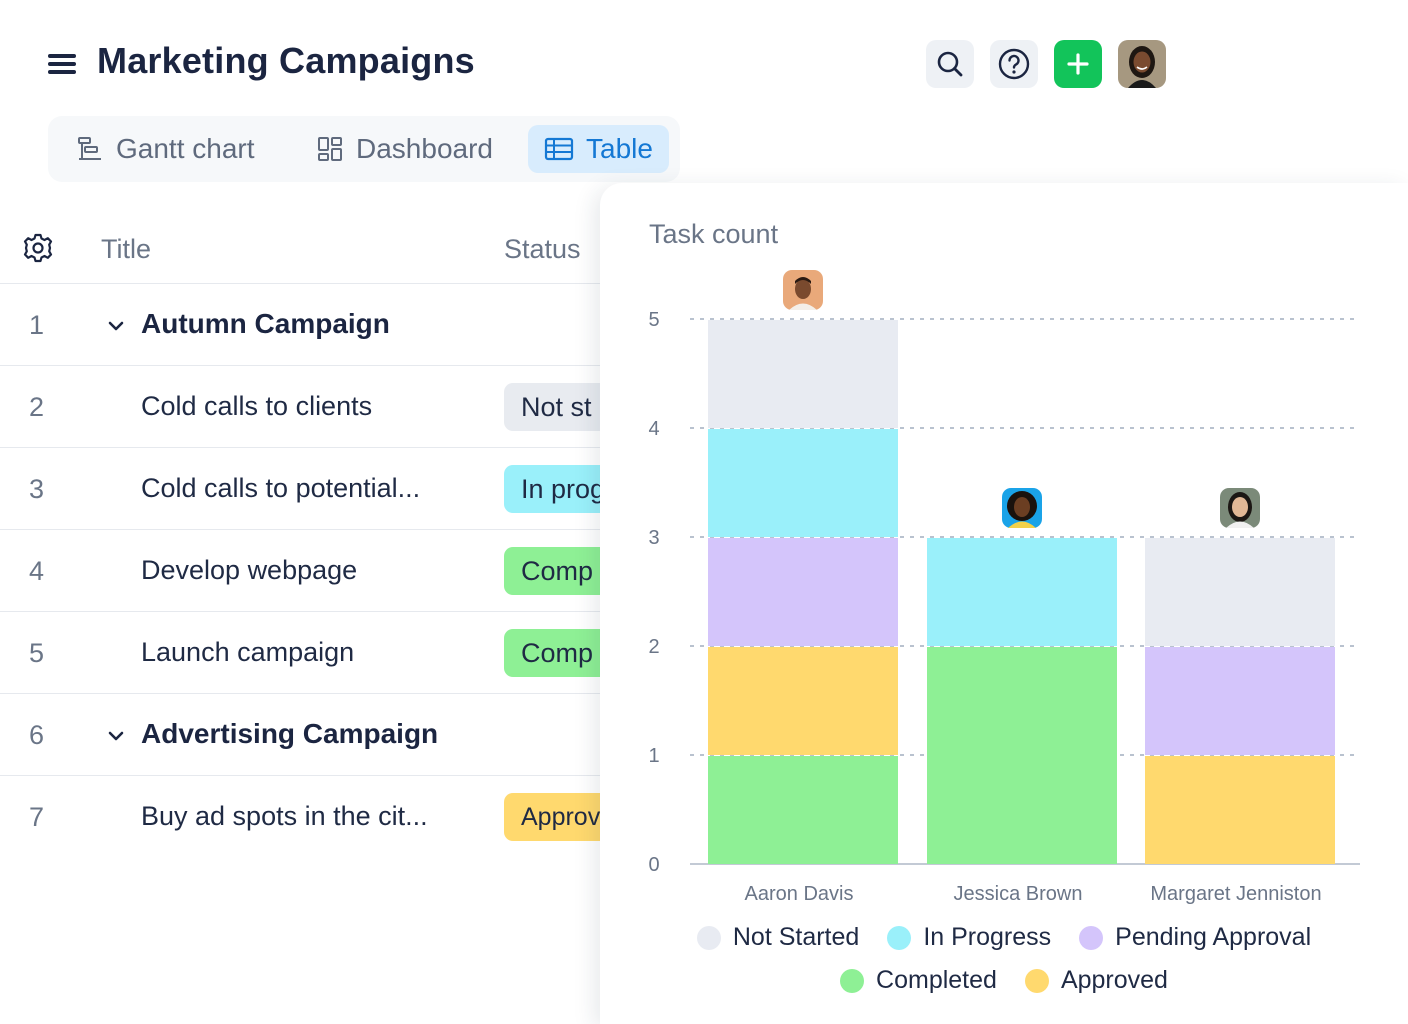 The width and height of the screenshot is (1408, 1024). I want to click on column-header-status: Status, so click(542, 249).